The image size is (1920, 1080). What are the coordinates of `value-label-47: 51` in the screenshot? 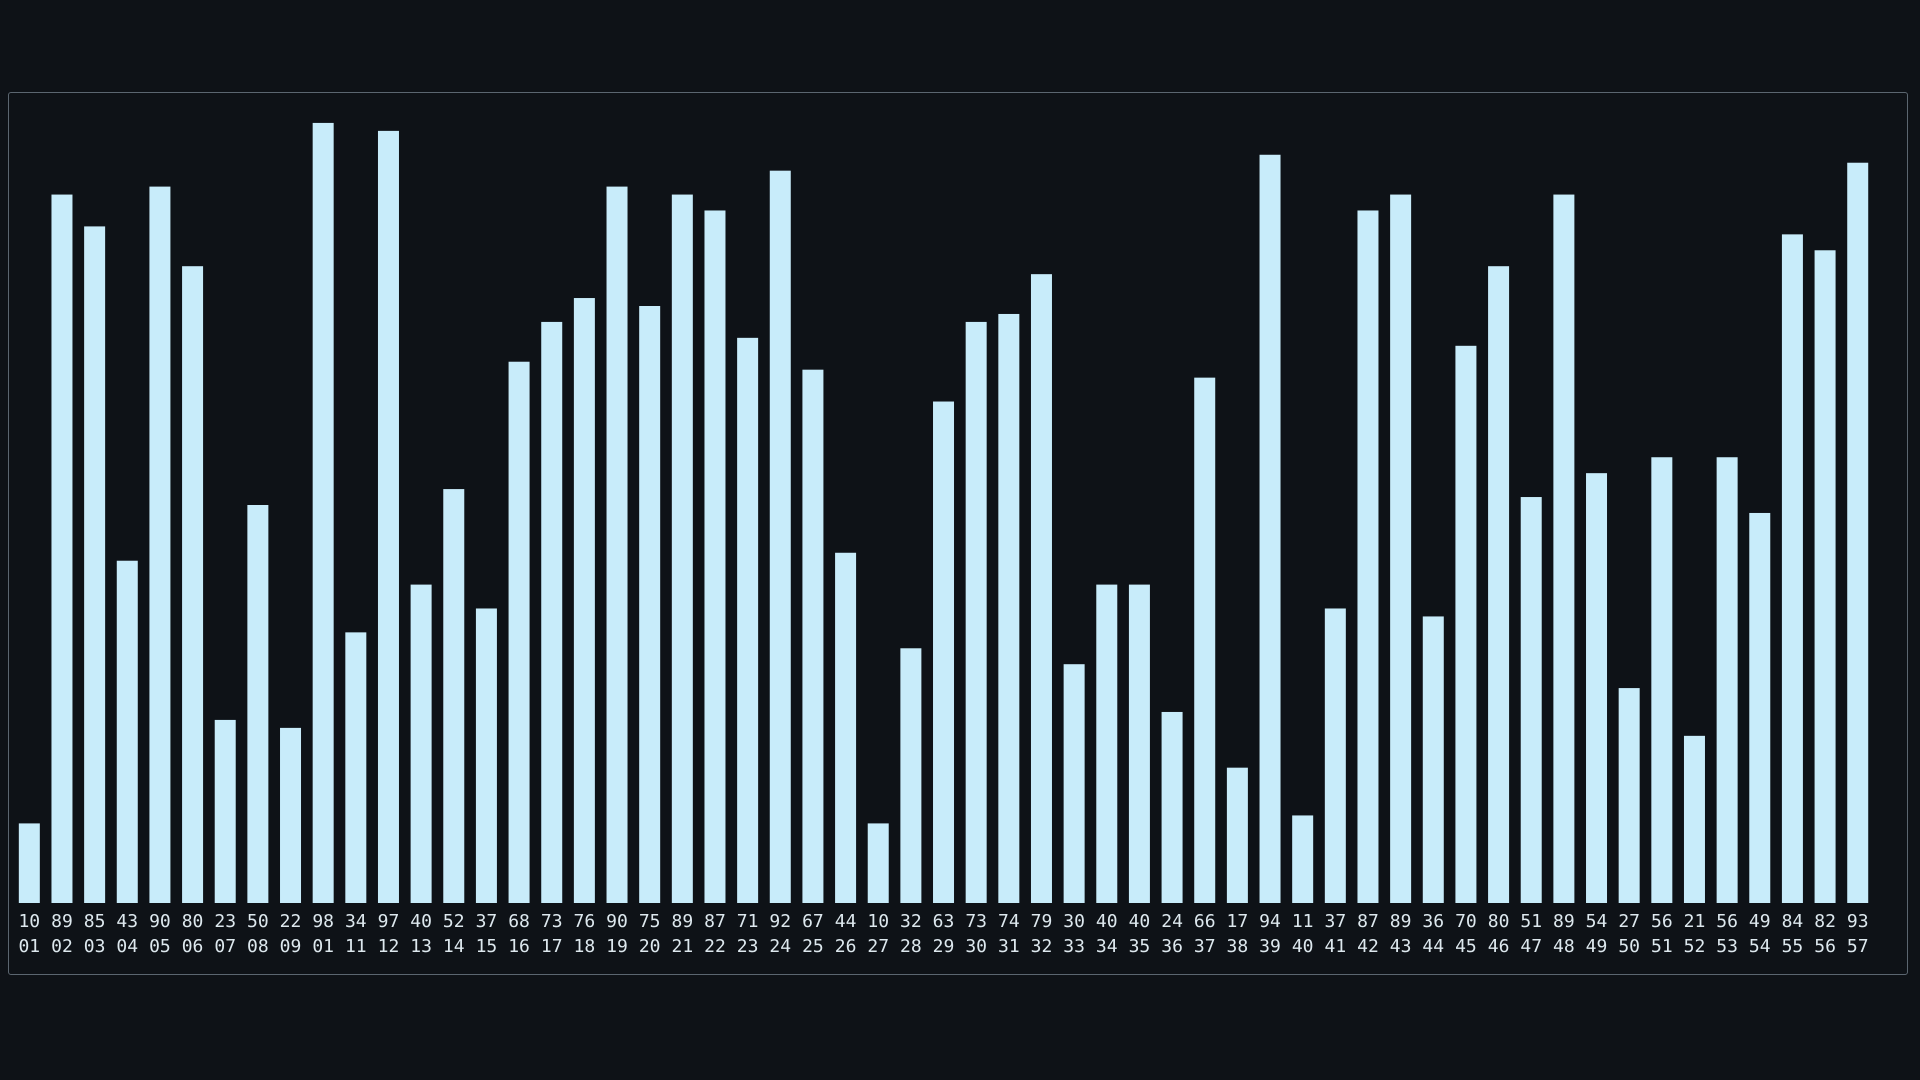 It's located at (1531, 921).